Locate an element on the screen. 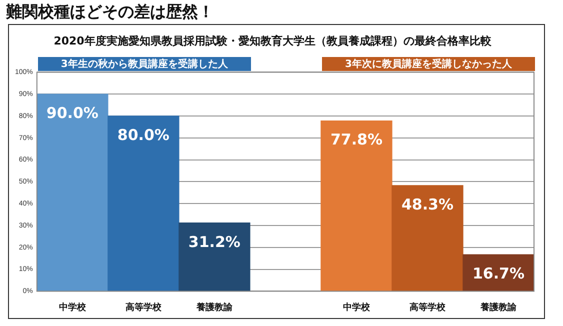 The width and height of the screenshot is (563, 326). header-box: 3年生の秋から教員講座を受講した人 is located at coordinates (144, 64).